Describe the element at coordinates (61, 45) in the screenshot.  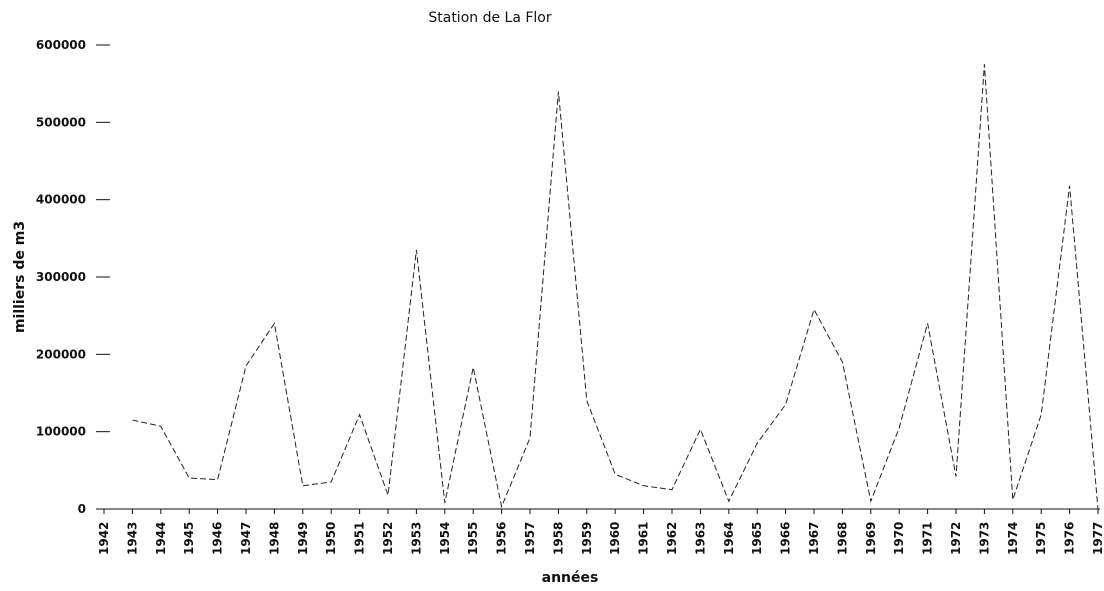
I see `y-tick-label: 600000` at that location.